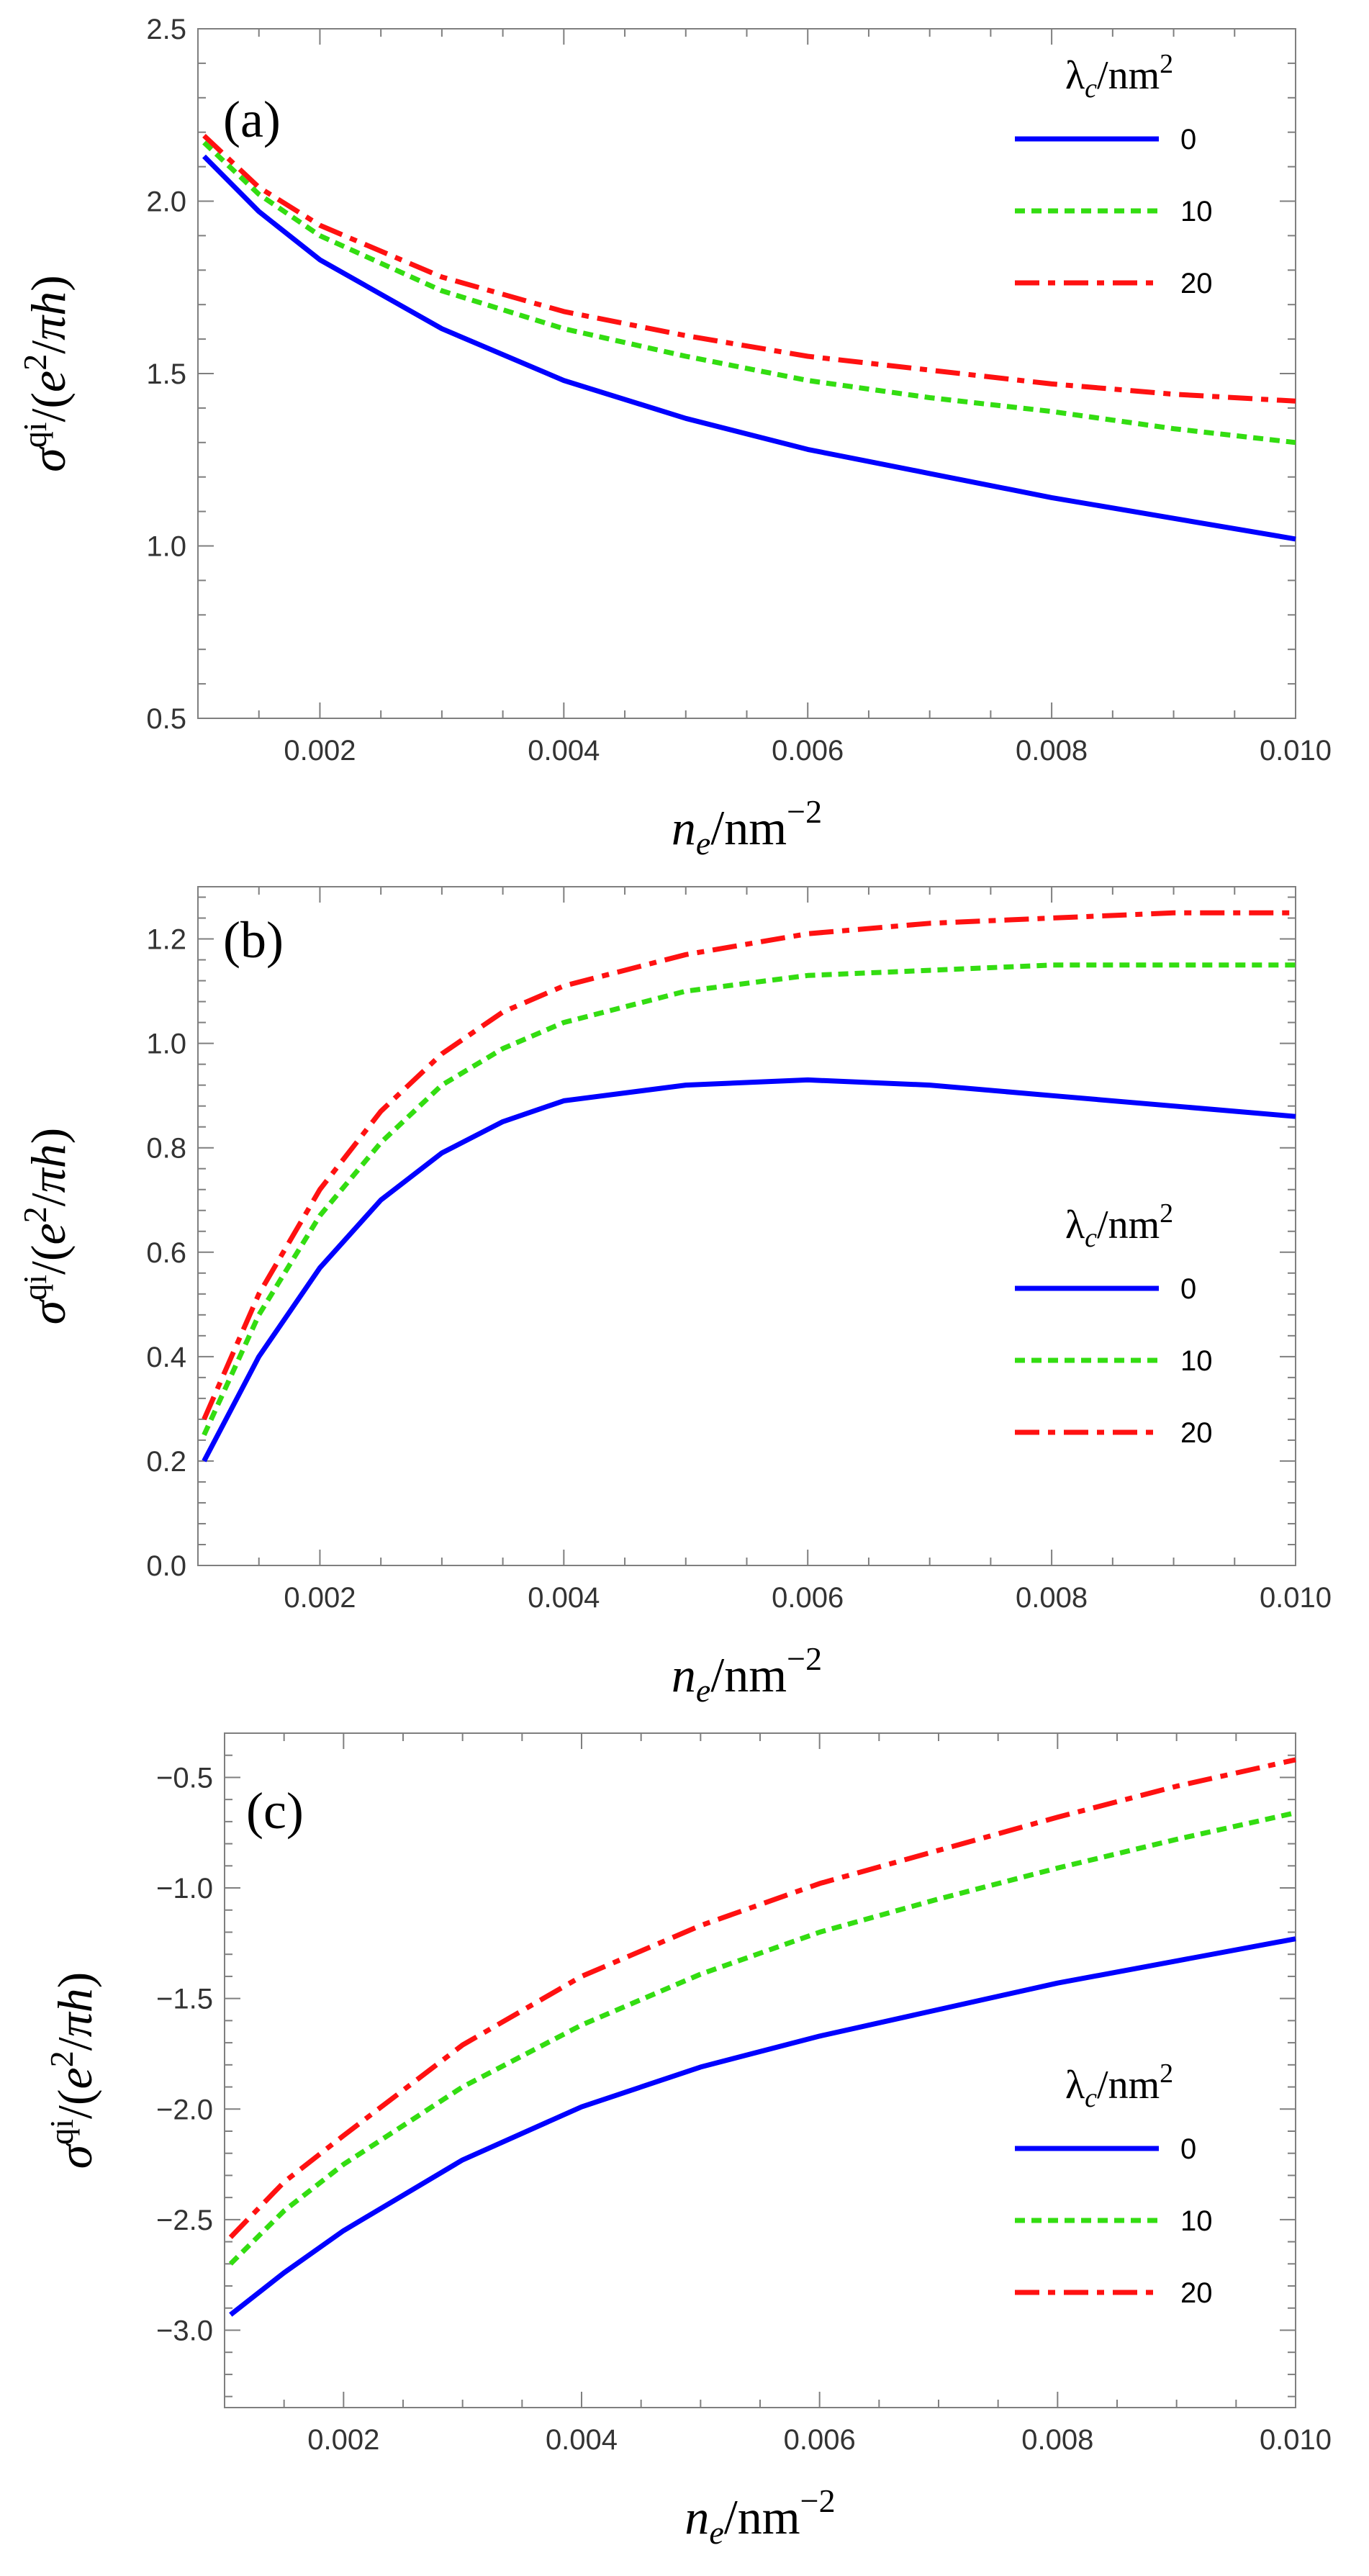  Describe the element at coordinates (184, 2109) in the screenshot. I see `y-tick-label: −2.0` at that location.